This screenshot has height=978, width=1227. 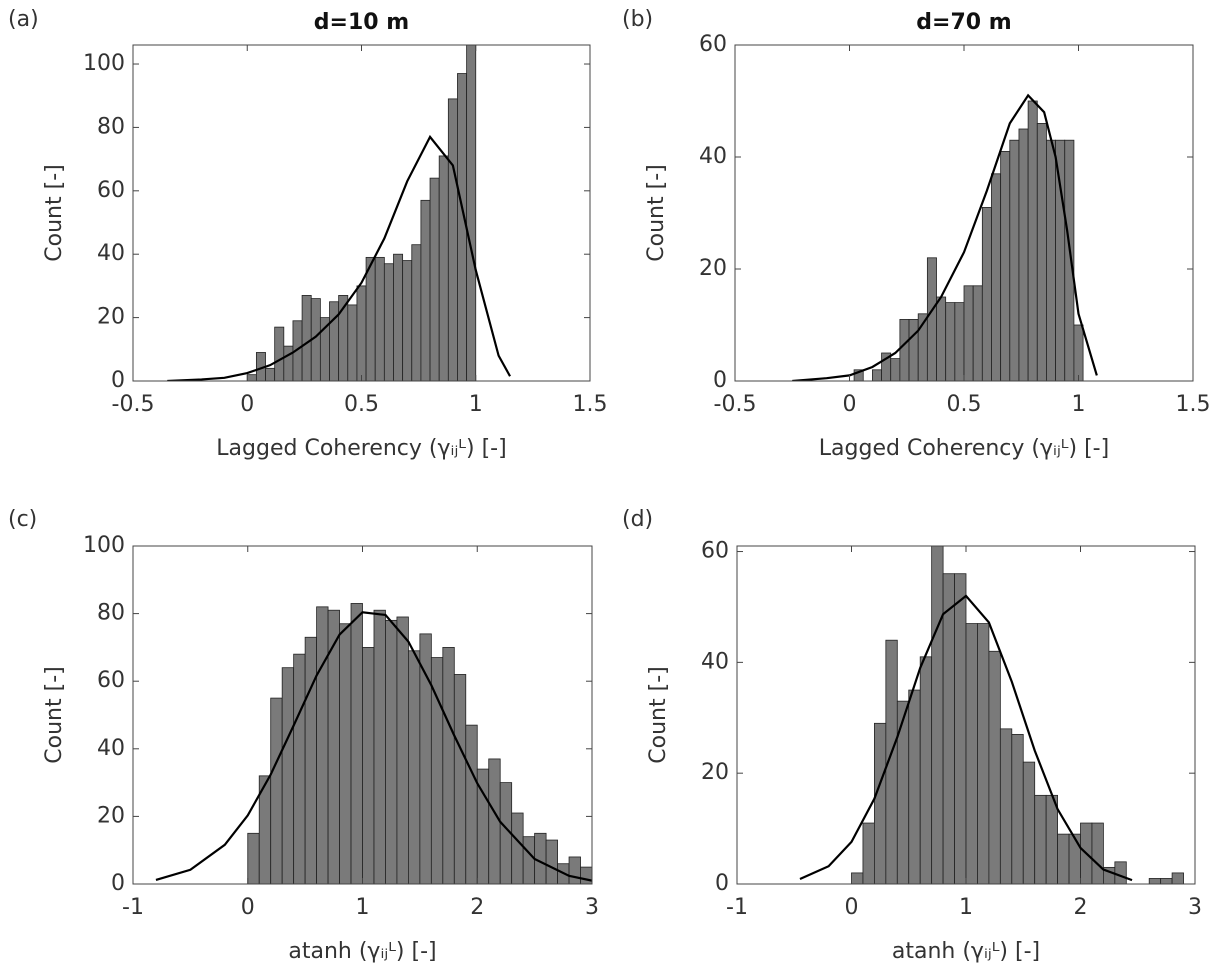 I want to click on panel-label: (b), so click(x=637, y=19).